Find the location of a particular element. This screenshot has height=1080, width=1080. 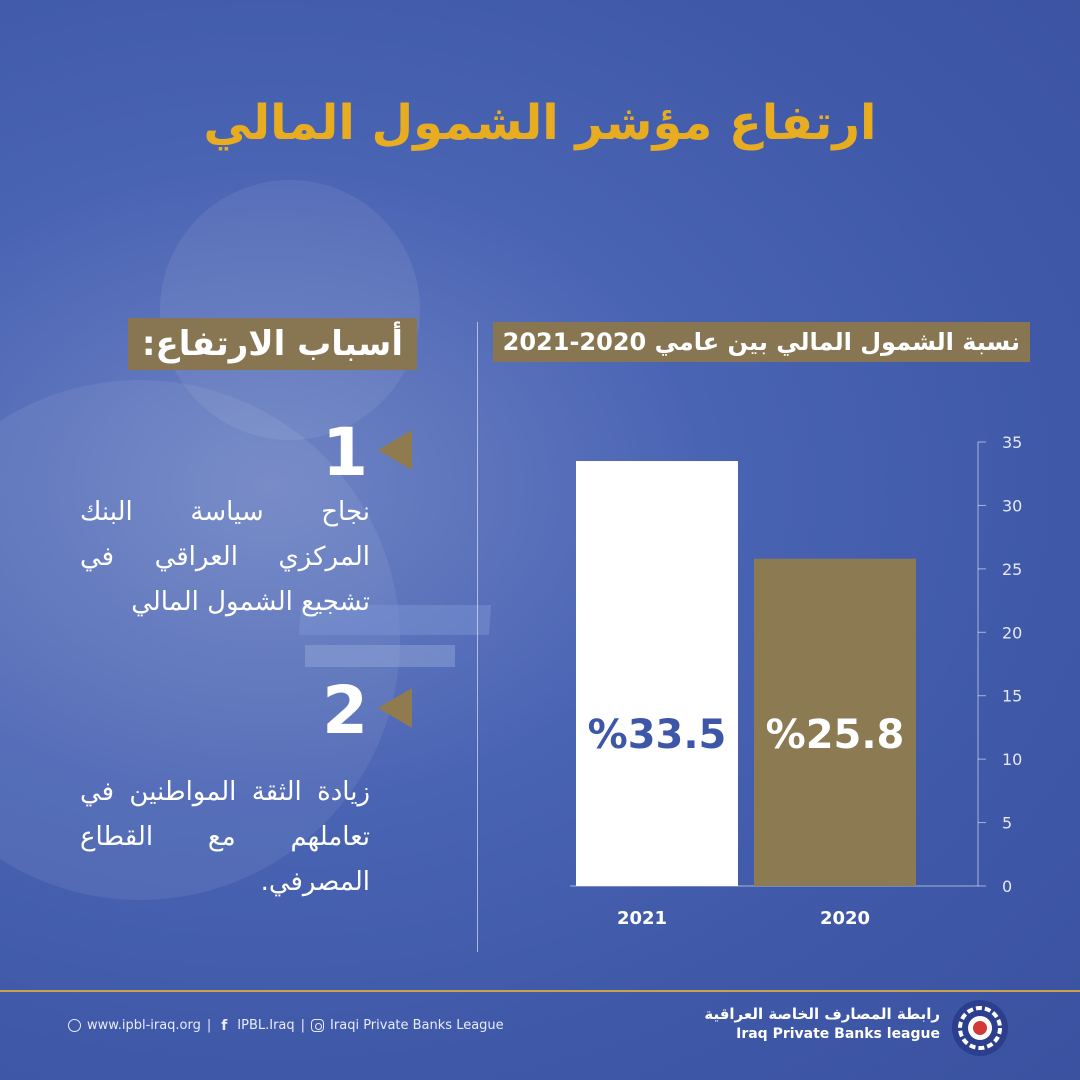

globe-icon is located at coordinates (74, 1025).